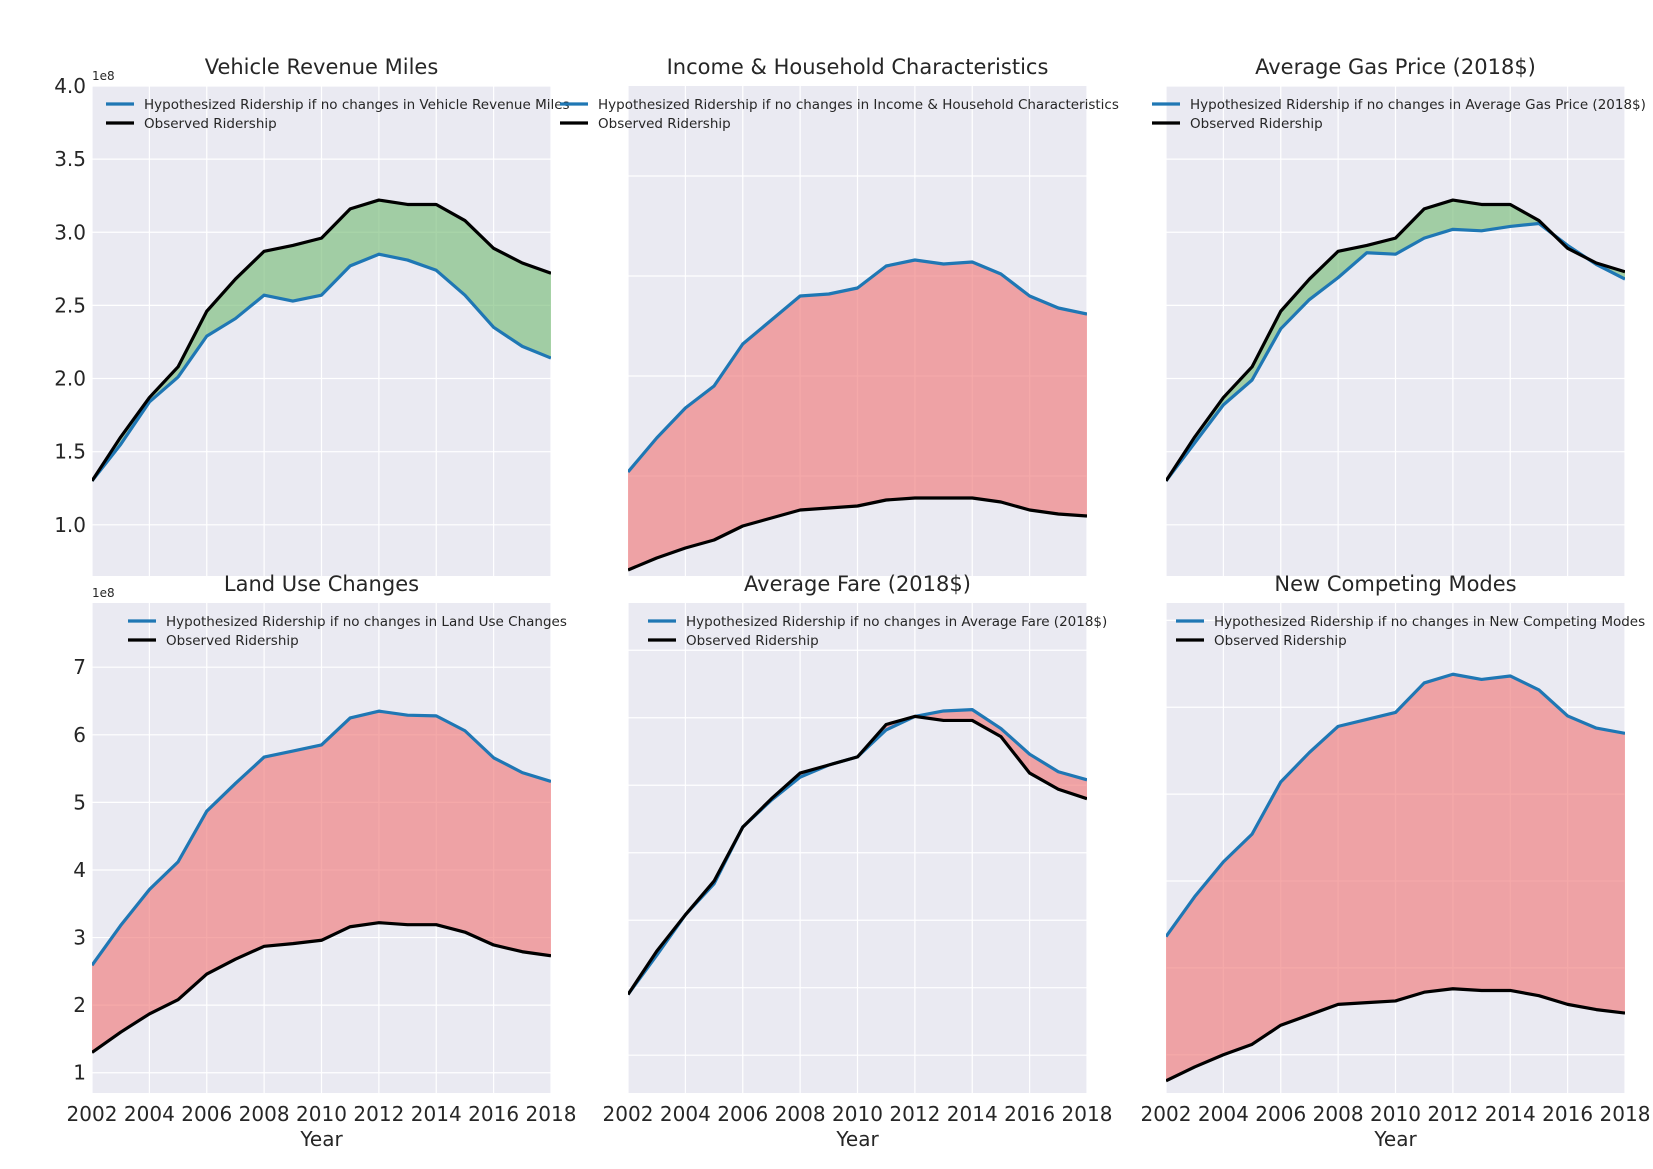 This screenshot has width=1653, height=1169. I want to click on y-tick-label: 4, so click(79, 870).